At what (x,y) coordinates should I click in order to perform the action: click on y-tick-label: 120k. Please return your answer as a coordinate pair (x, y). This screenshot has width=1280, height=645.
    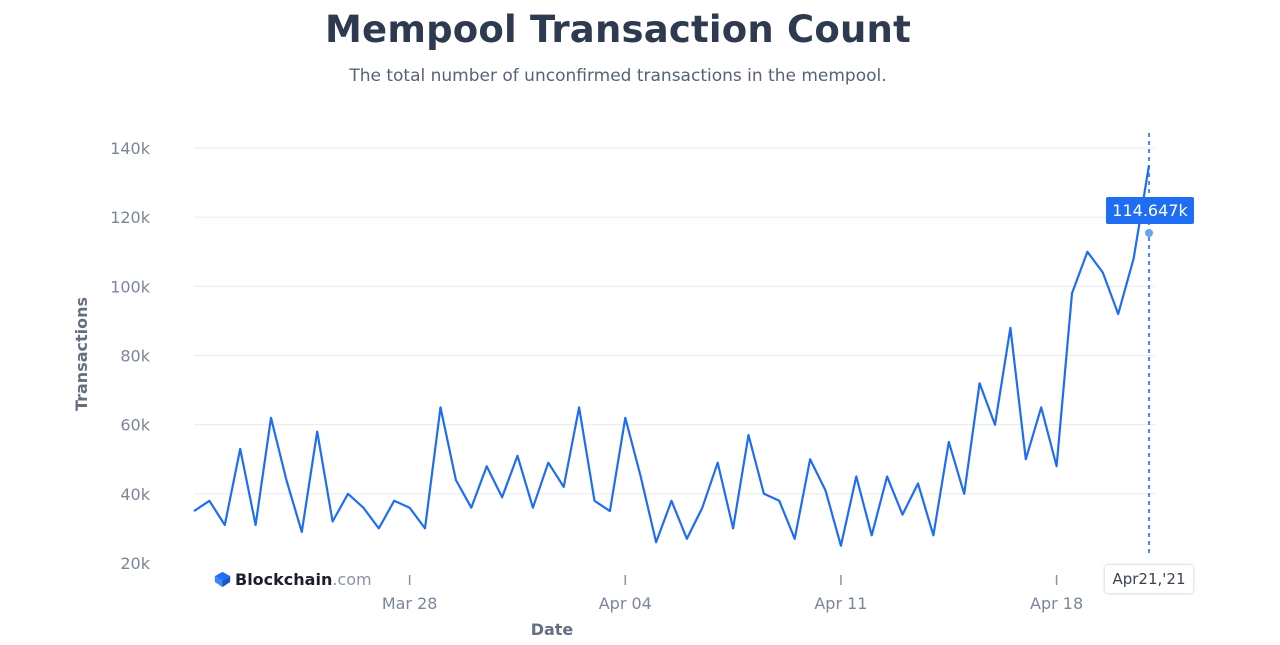
    Looking at the image, I should click on (130, 217).